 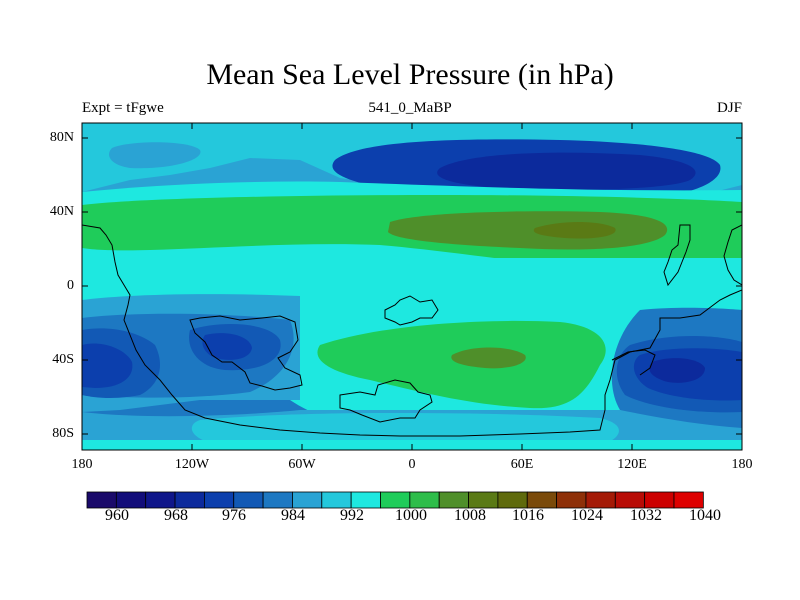 I want to click on colorbar-label: 992, so click(x=352, y=515).